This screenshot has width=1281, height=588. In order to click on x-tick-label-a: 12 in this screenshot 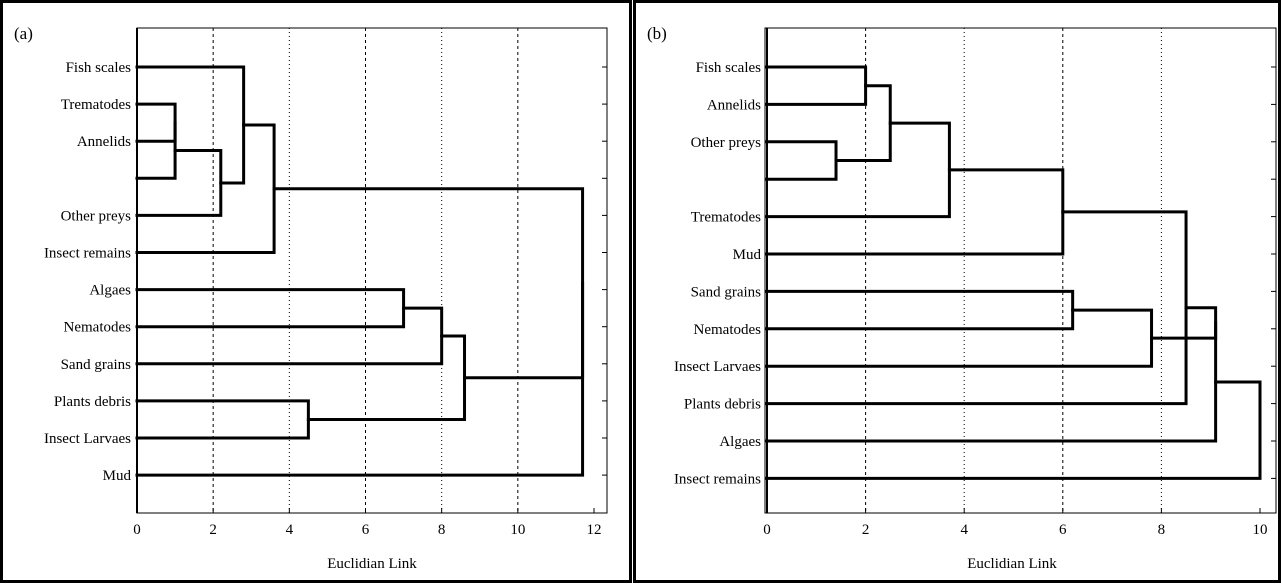, I will do `click(594, 530)`.